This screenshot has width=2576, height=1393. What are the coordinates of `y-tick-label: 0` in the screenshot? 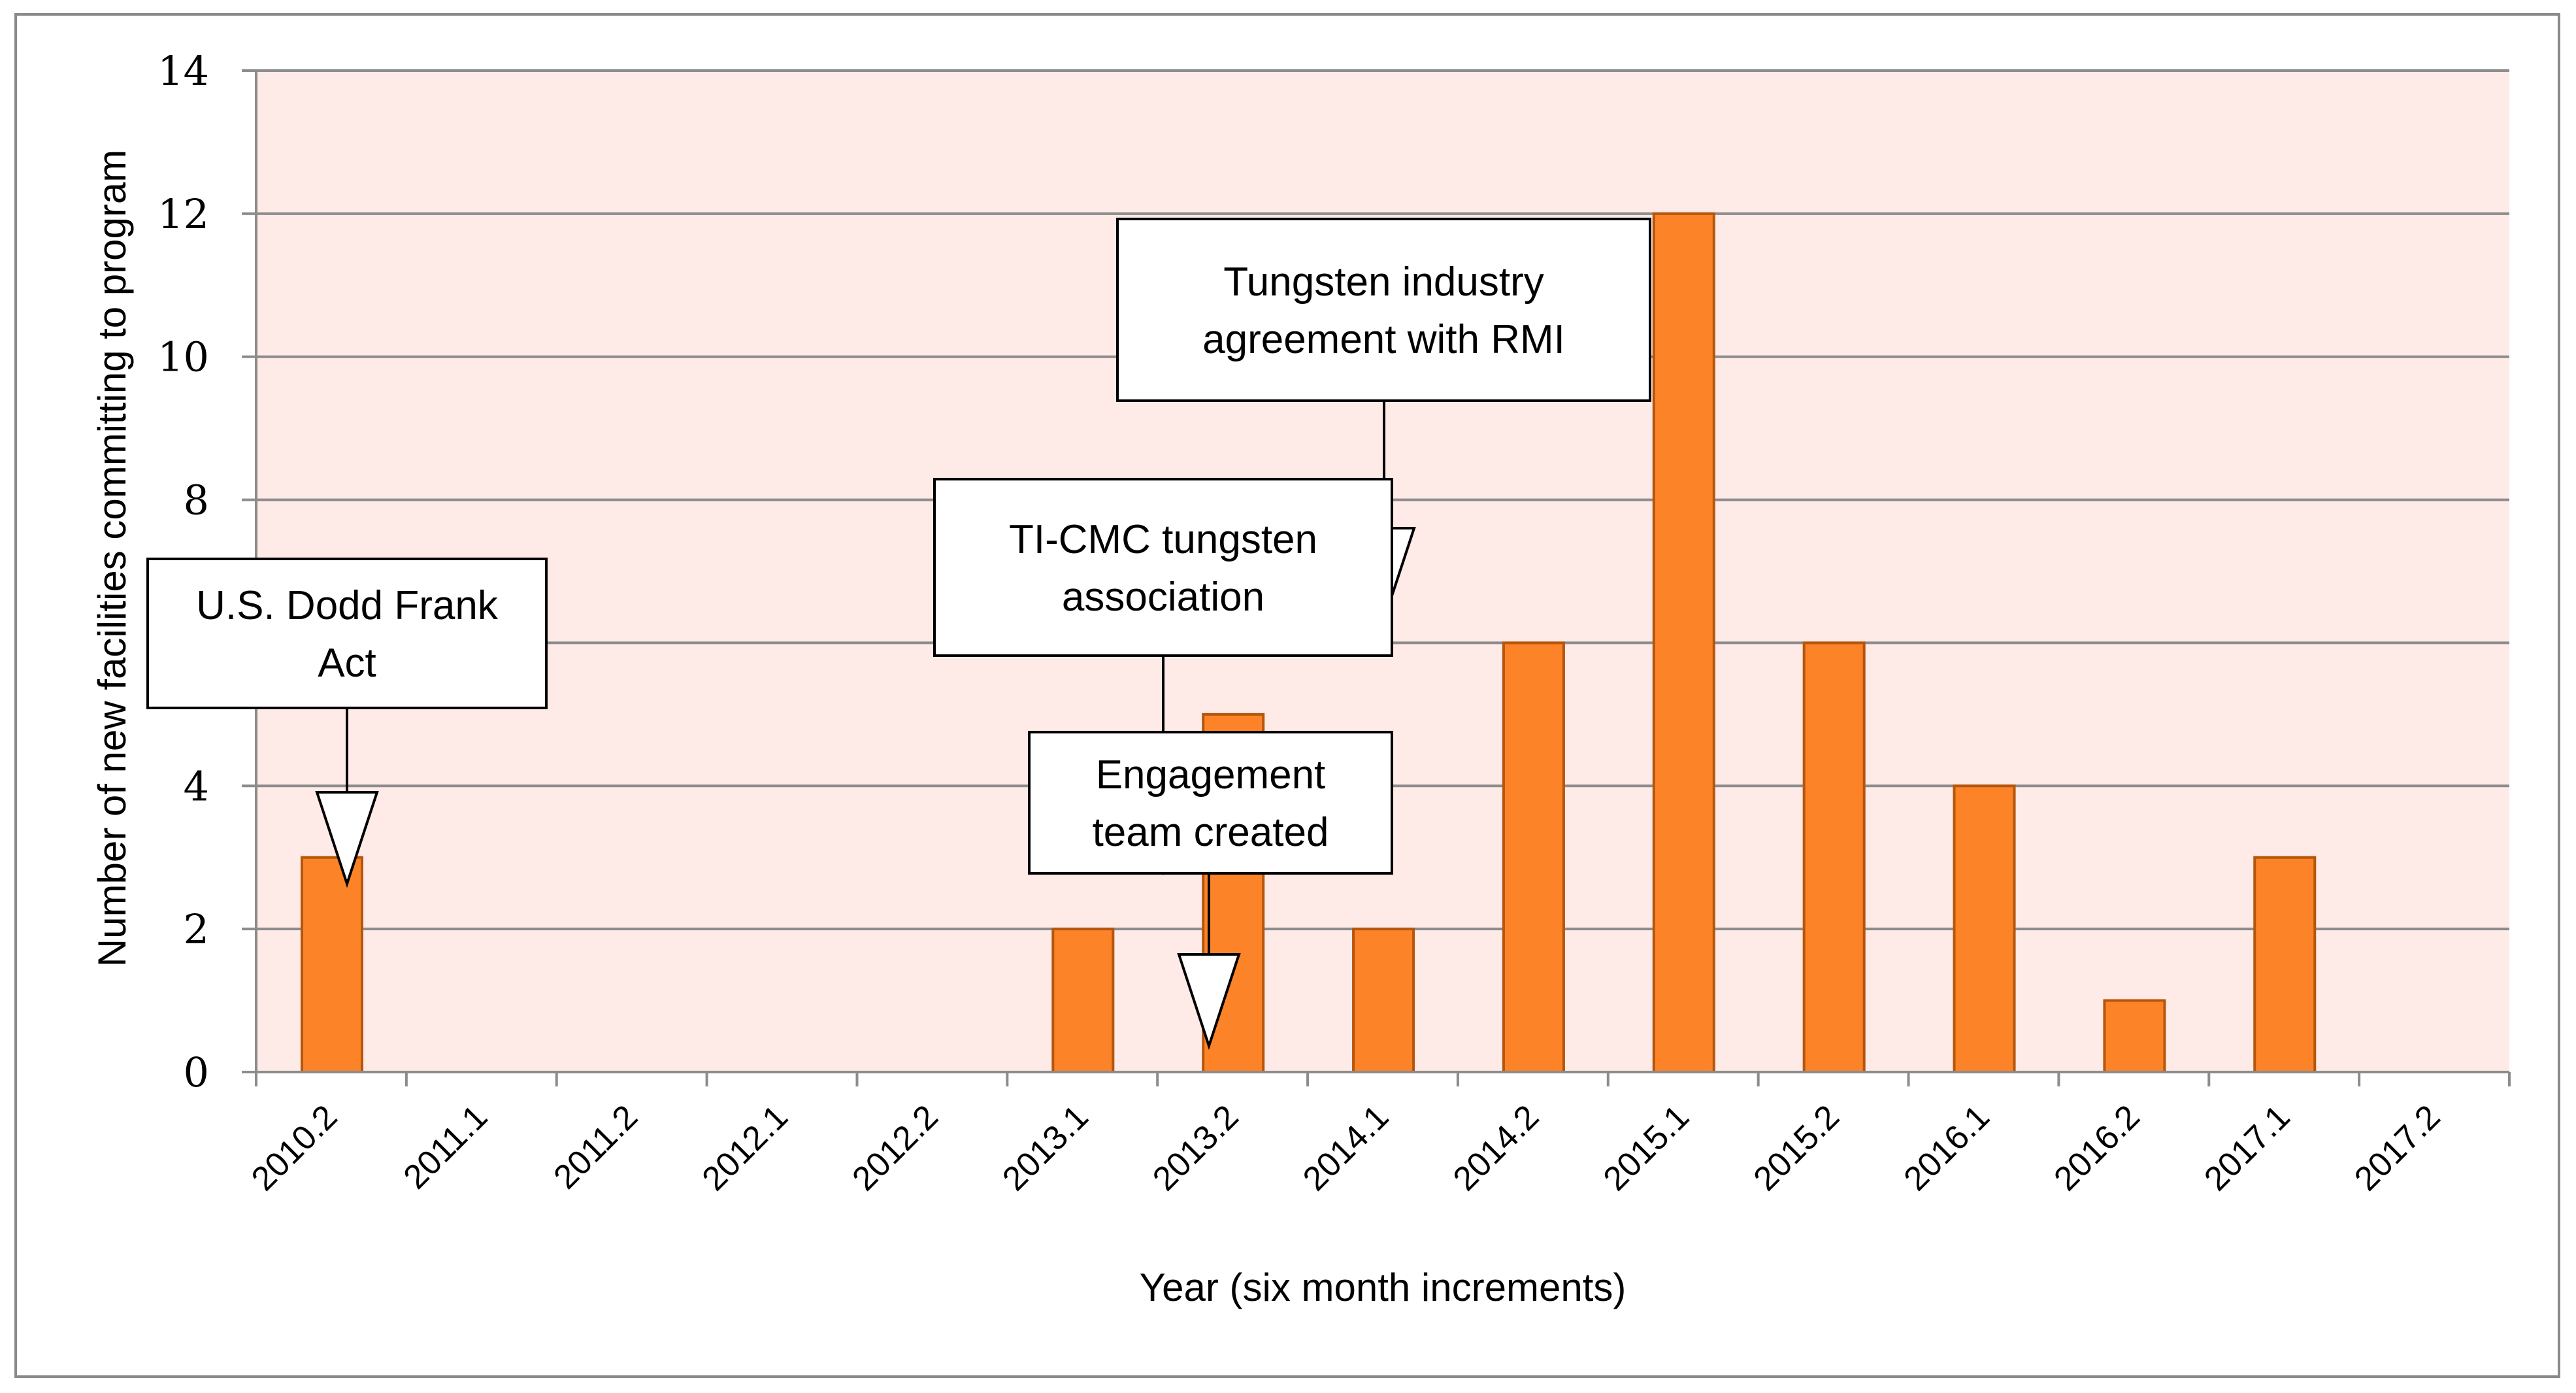 It's located at (196, 1072).